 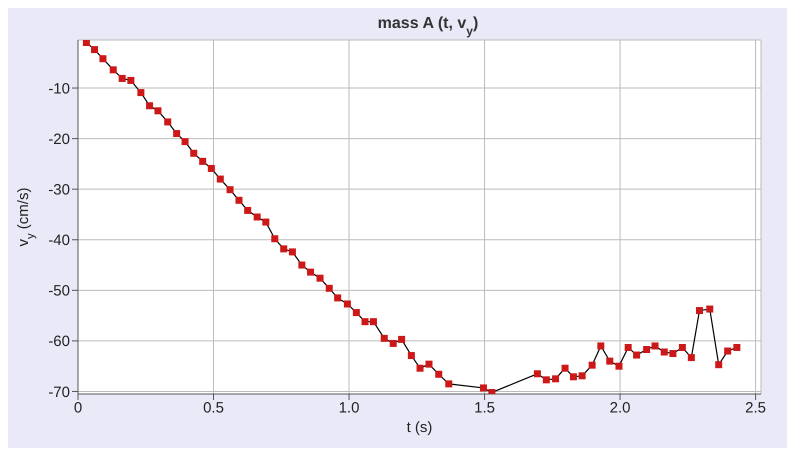 What do you see at coordinates (484, 408) in the screenshot?
I see `x-tick-label: 1.5` at bounding box center [484, 408].